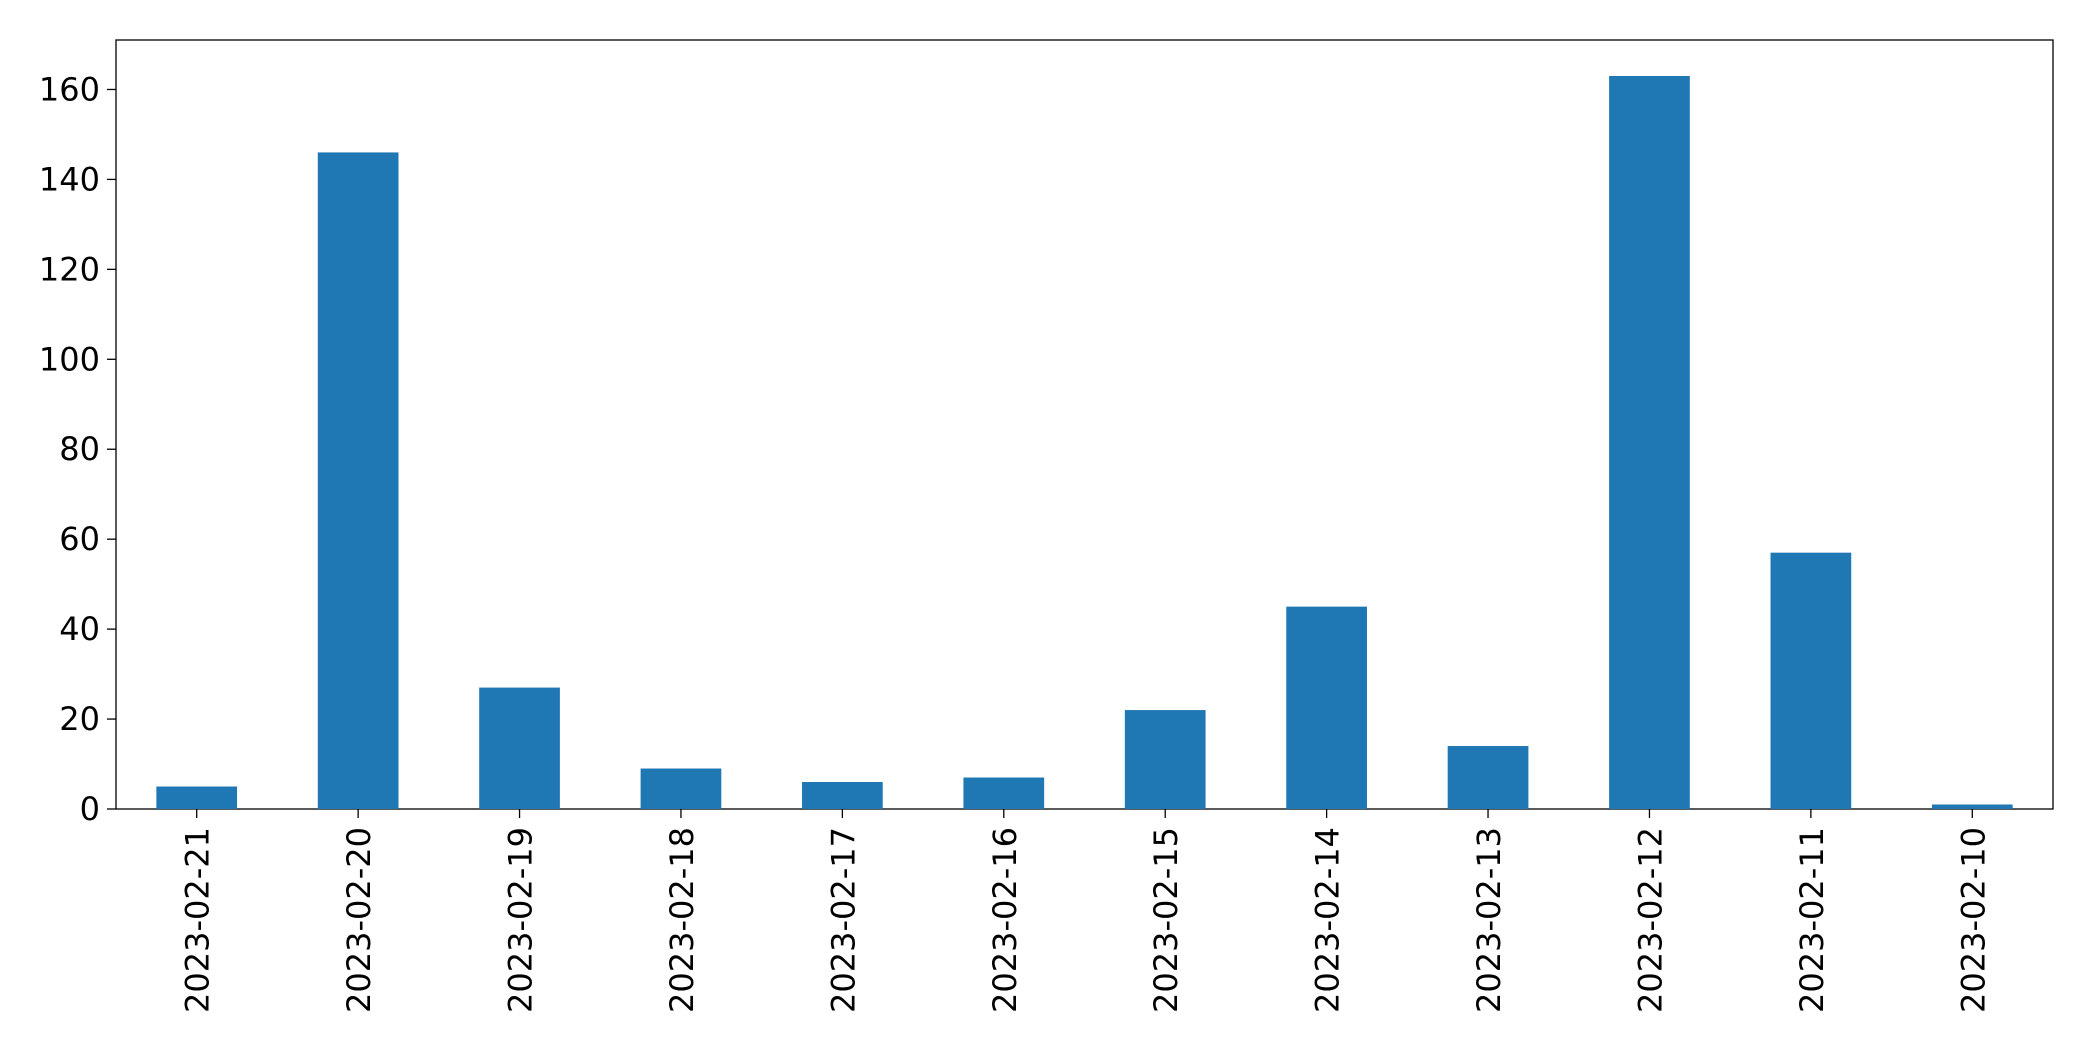  What do you see at coordinates (90, 809) in the screenshot?
I see `y-tick-label: 0` at bounding box center [90, 809].